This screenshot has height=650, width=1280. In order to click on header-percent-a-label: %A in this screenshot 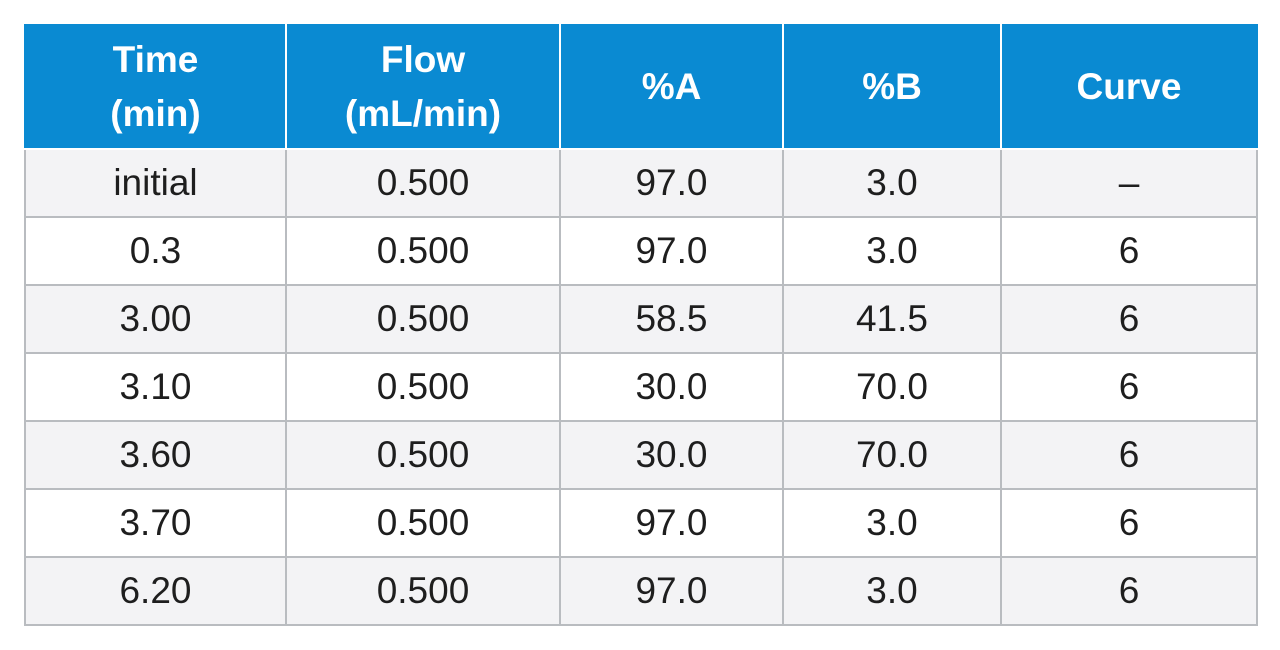, I will do `click(671, 86)`.